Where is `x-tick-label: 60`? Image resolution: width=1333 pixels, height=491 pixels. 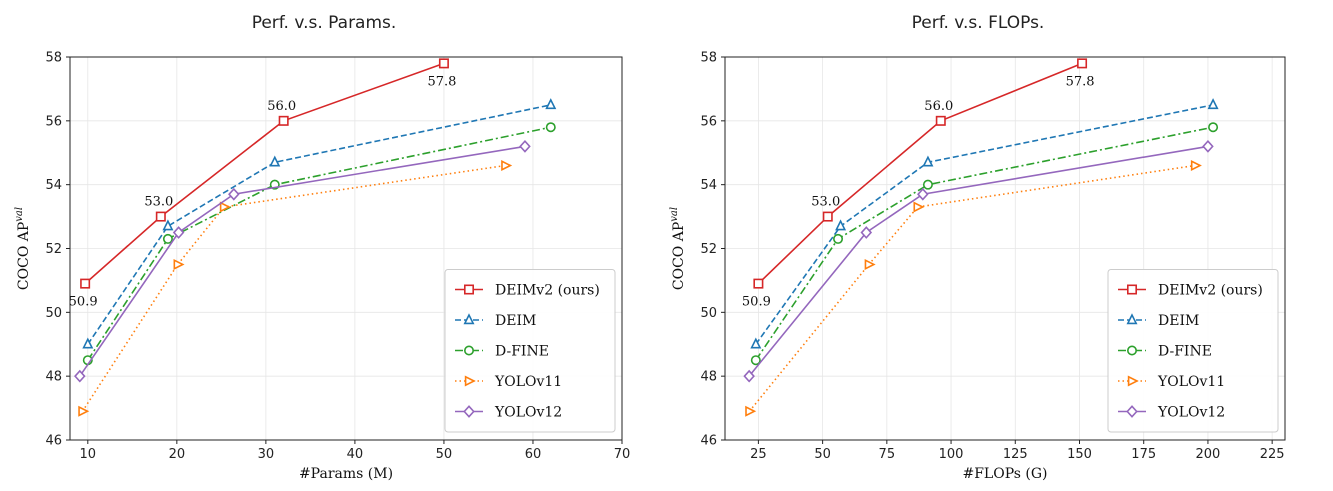 x-tick-label: 60 is located at coordinates (533, 454).